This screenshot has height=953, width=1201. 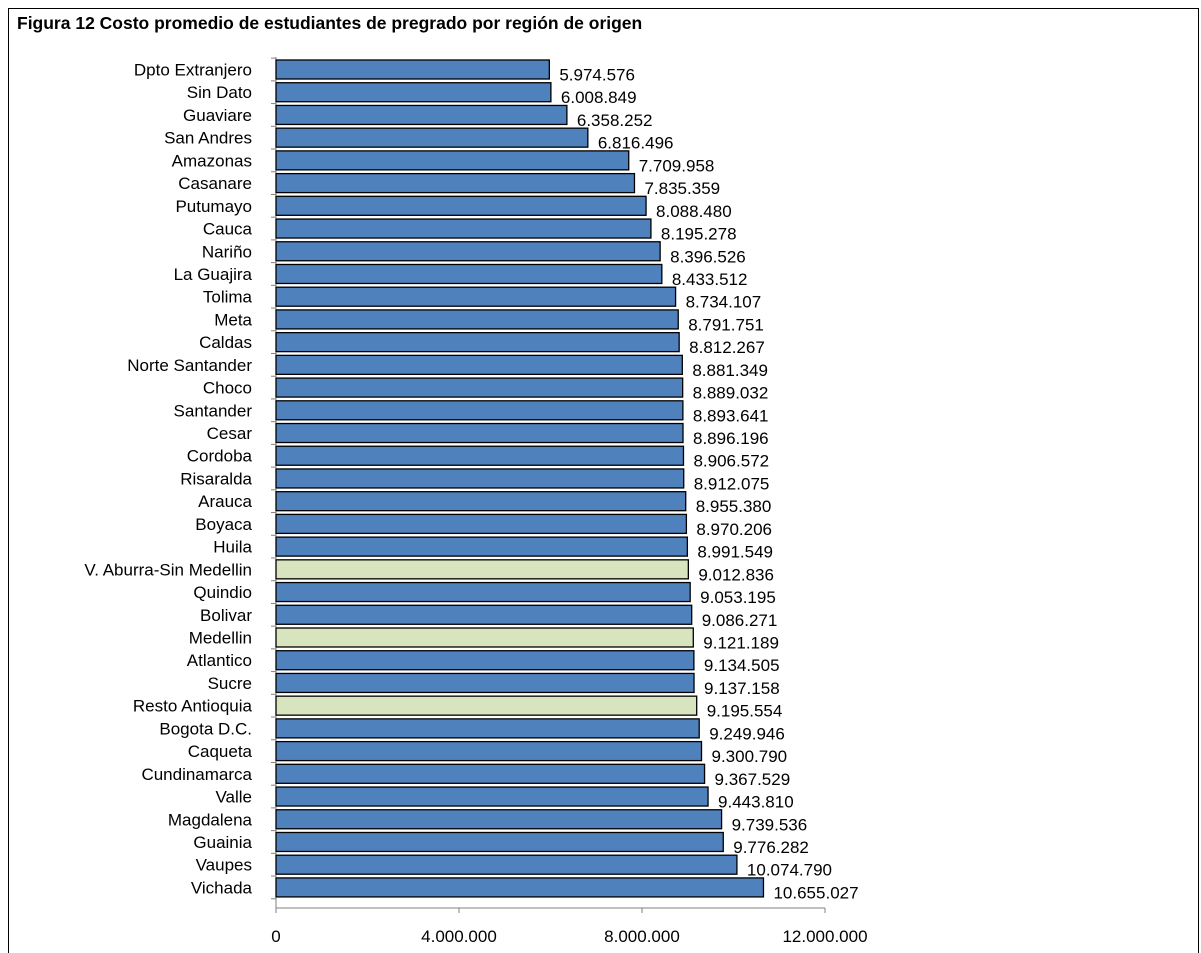 What do you see at coordinates (745, 711) in the screenshot?
I see `value-label: 9.195.554` at bounding box center [745, 711].